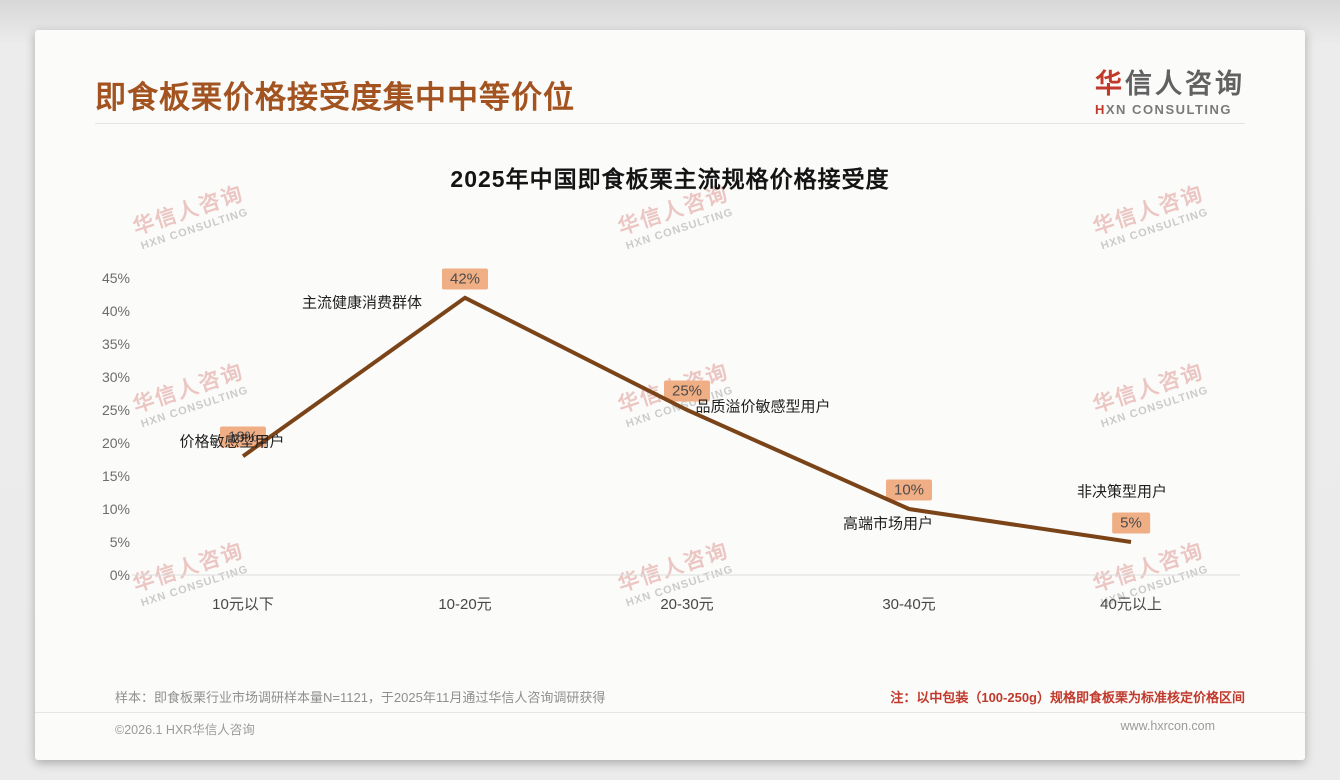 Image resolution: width=1340 pixels, height=780 pixels. I want to click on website-text: www.hxrcon.com, so click(1167, 726).